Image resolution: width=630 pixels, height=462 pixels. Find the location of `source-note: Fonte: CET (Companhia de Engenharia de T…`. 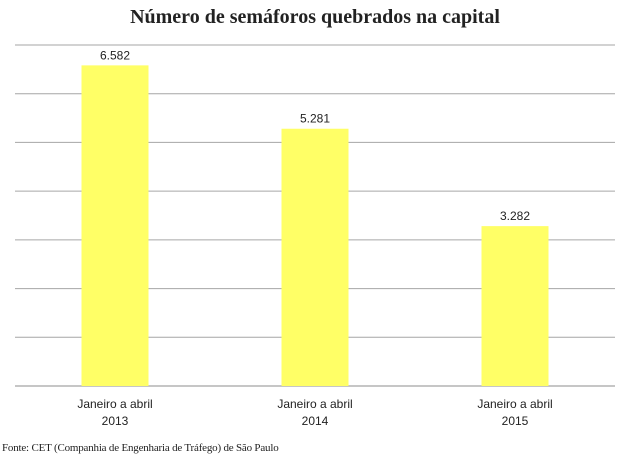

source-note: Fonte: CET (Companhia de Engenharia de T… is located at coordinates (140, 448).